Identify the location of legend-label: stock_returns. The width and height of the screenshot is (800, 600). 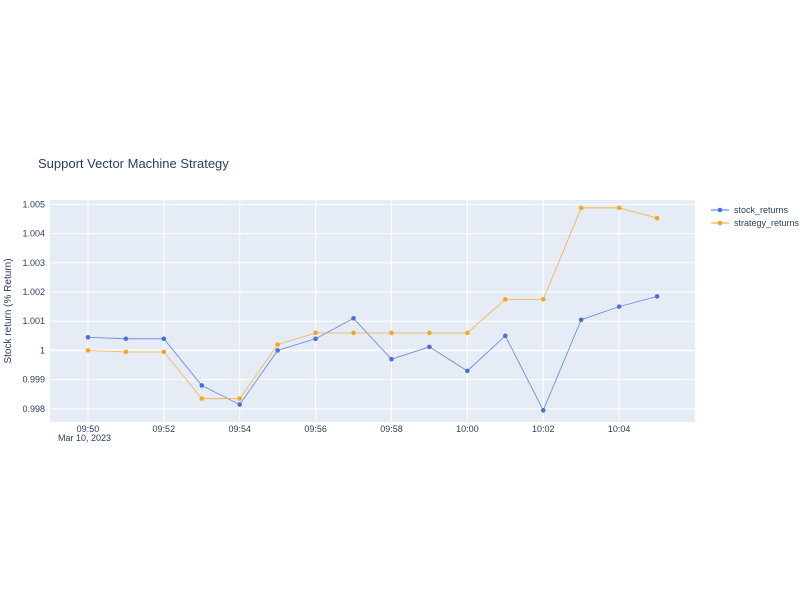
(761, 210).